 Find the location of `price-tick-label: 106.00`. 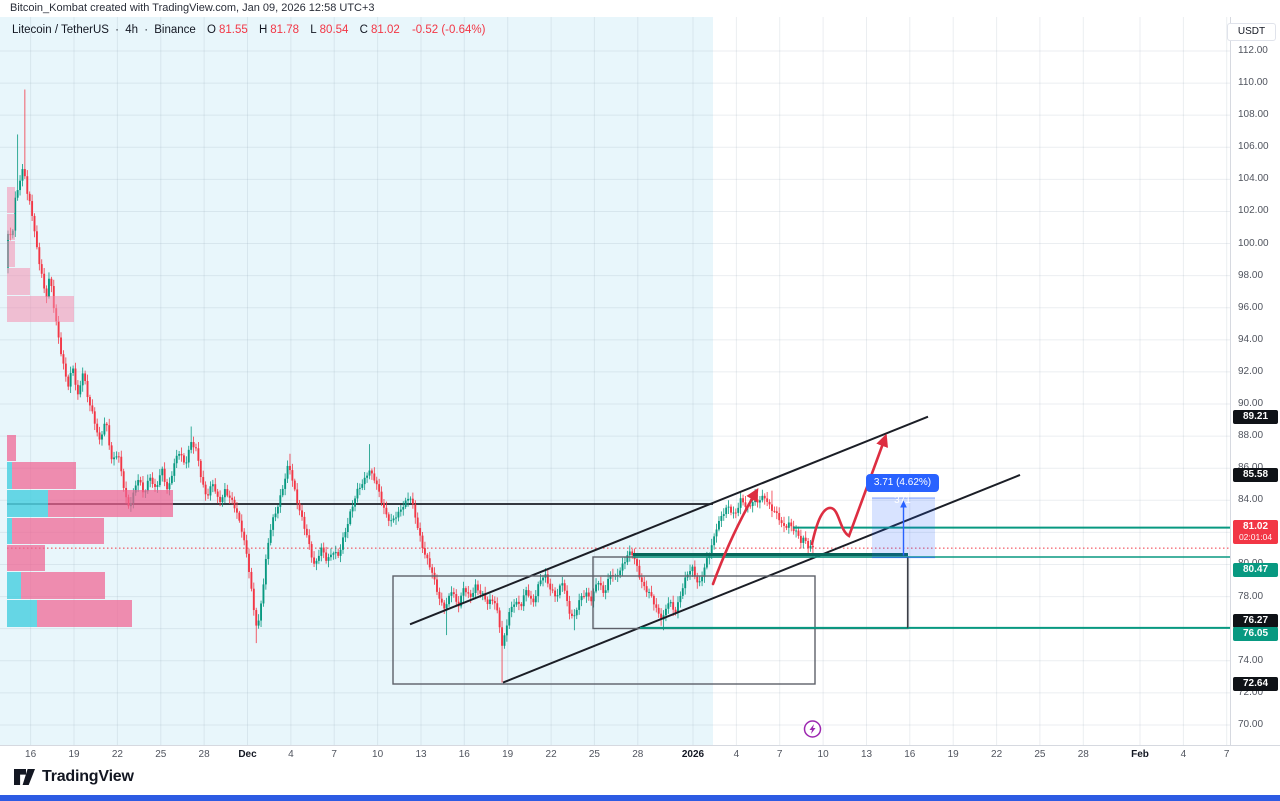

price-tick-label: 106.00 is located at coordinates (1253, 147).